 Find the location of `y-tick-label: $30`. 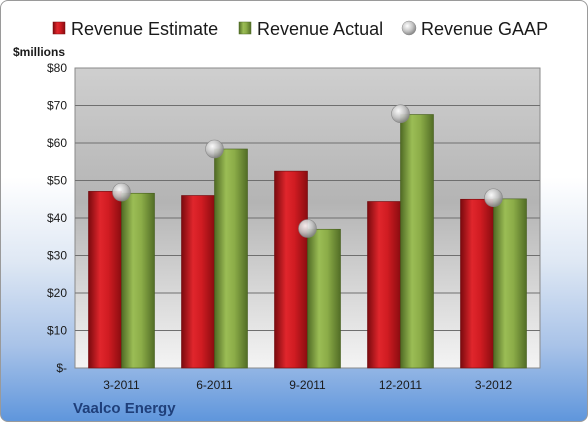

y-tick-label: $30 is located at coordinates (57, 256).